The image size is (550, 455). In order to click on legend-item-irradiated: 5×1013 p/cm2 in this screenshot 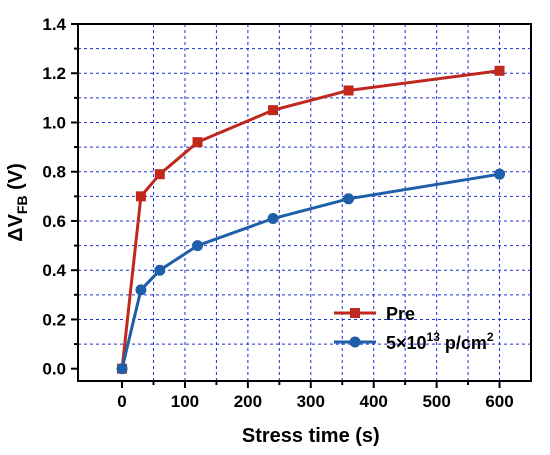, I will do `click(414, 341)`.